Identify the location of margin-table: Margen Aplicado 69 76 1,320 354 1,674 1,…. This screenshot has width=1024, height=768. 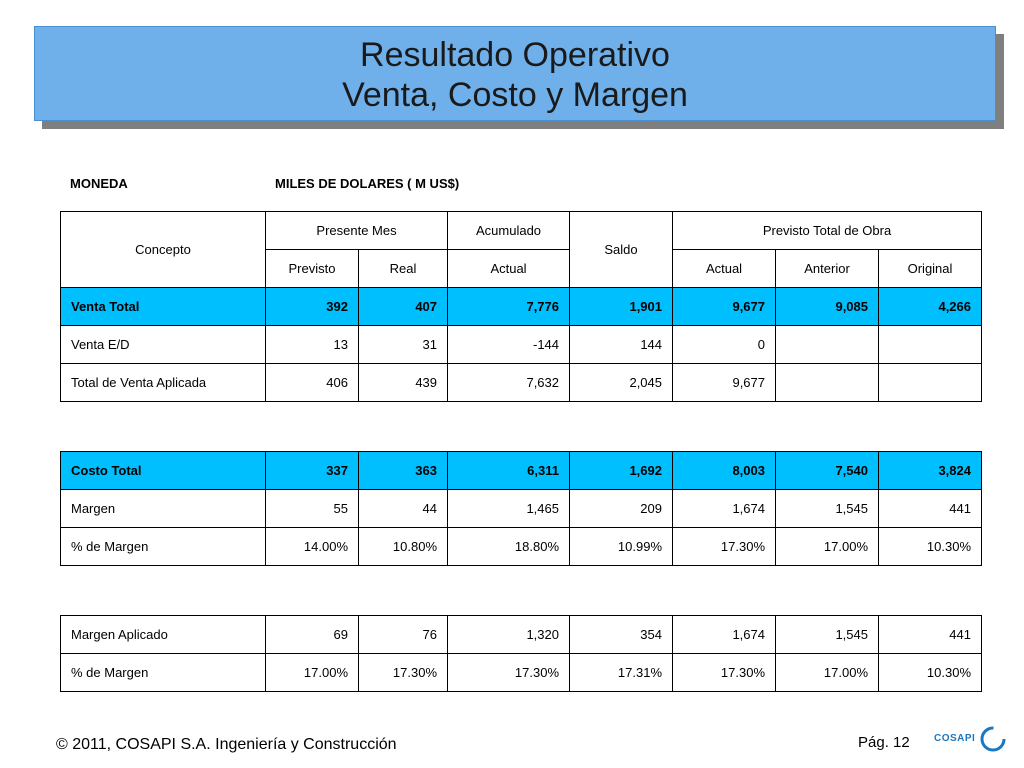
(521, 653).